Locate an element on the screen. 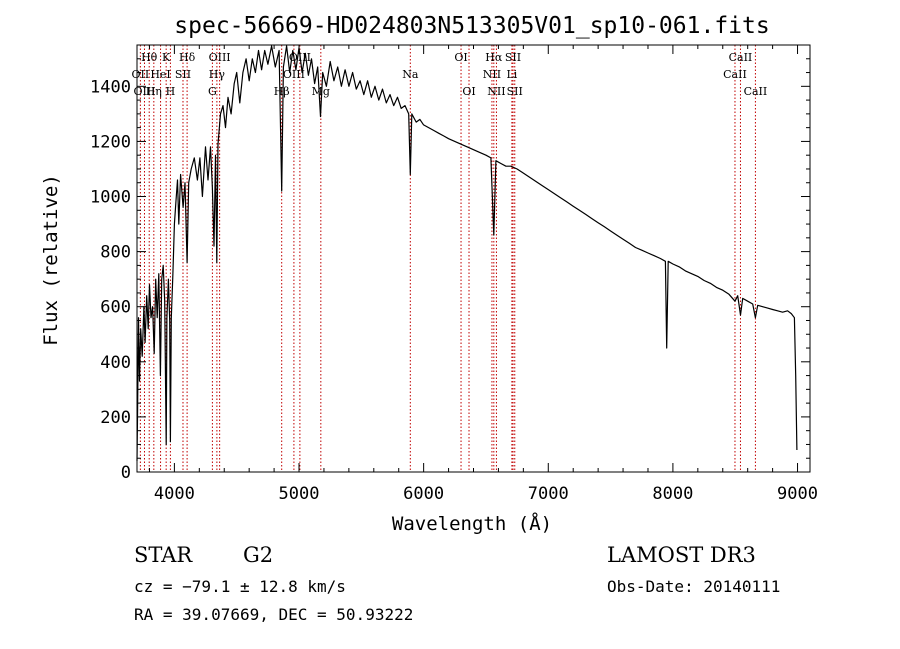  line-label: OII is located at coordinates (141, 74).